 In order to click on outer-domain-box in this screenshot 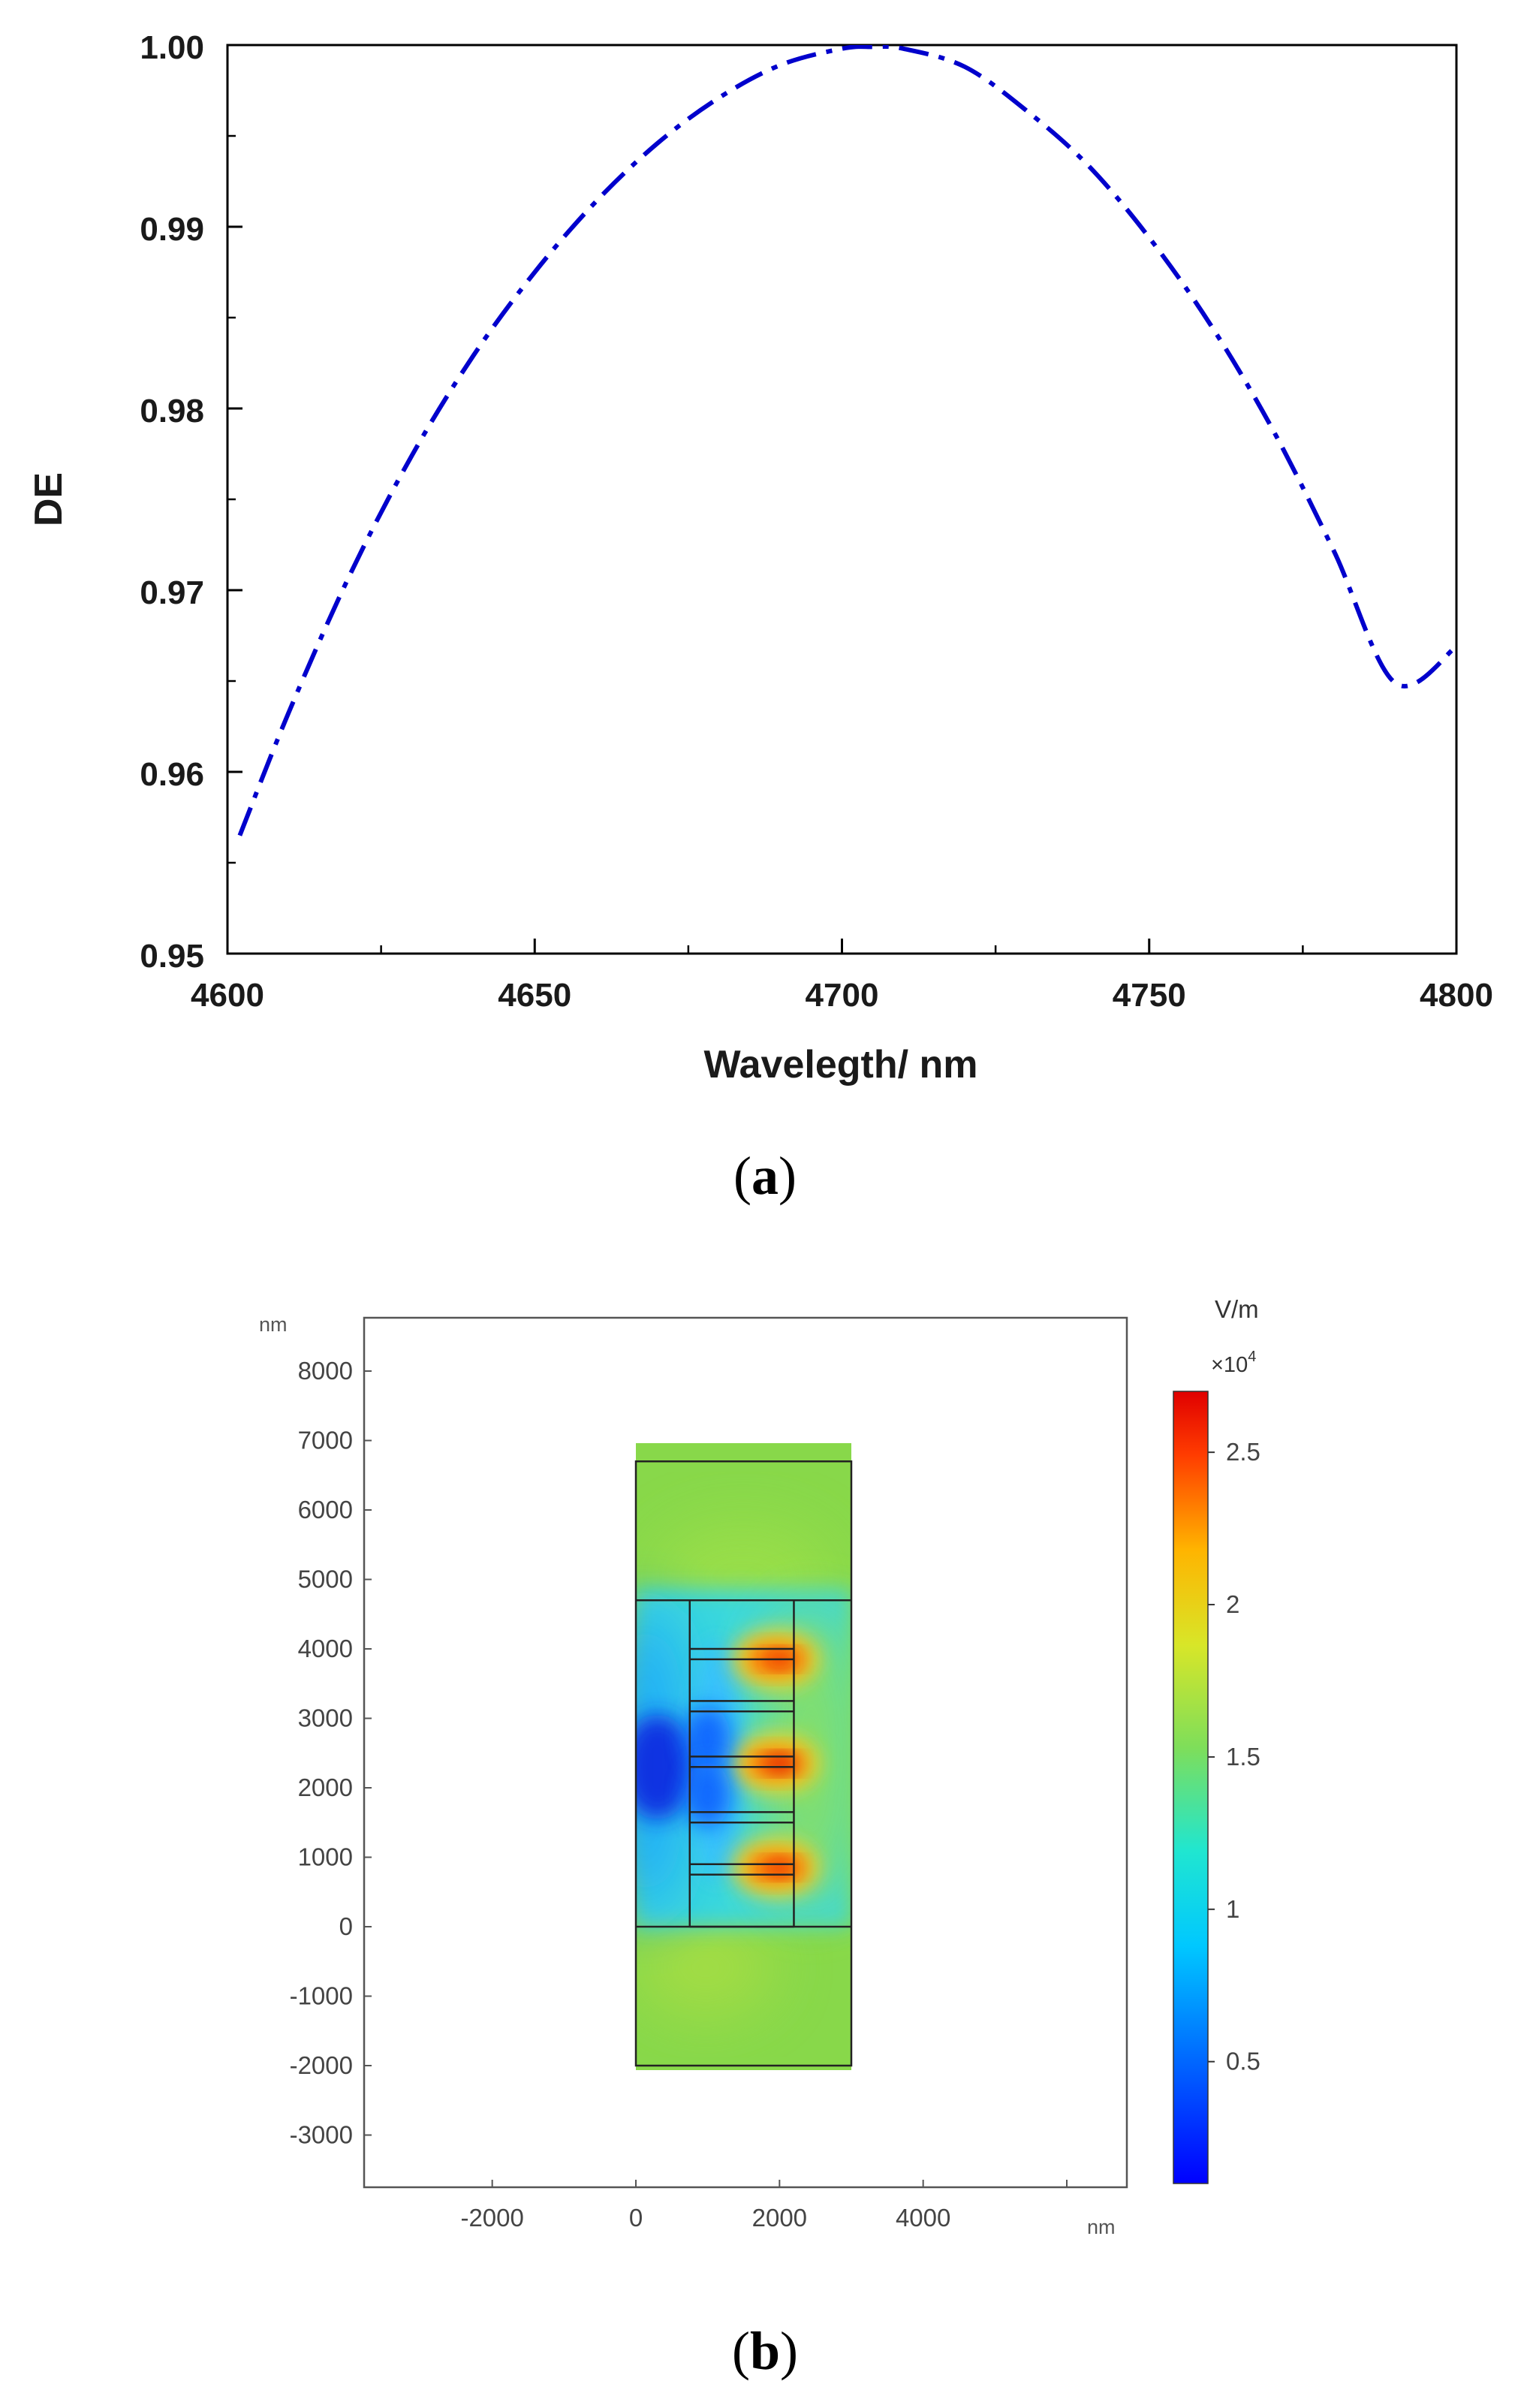, I will do `click(743, 1764)`.